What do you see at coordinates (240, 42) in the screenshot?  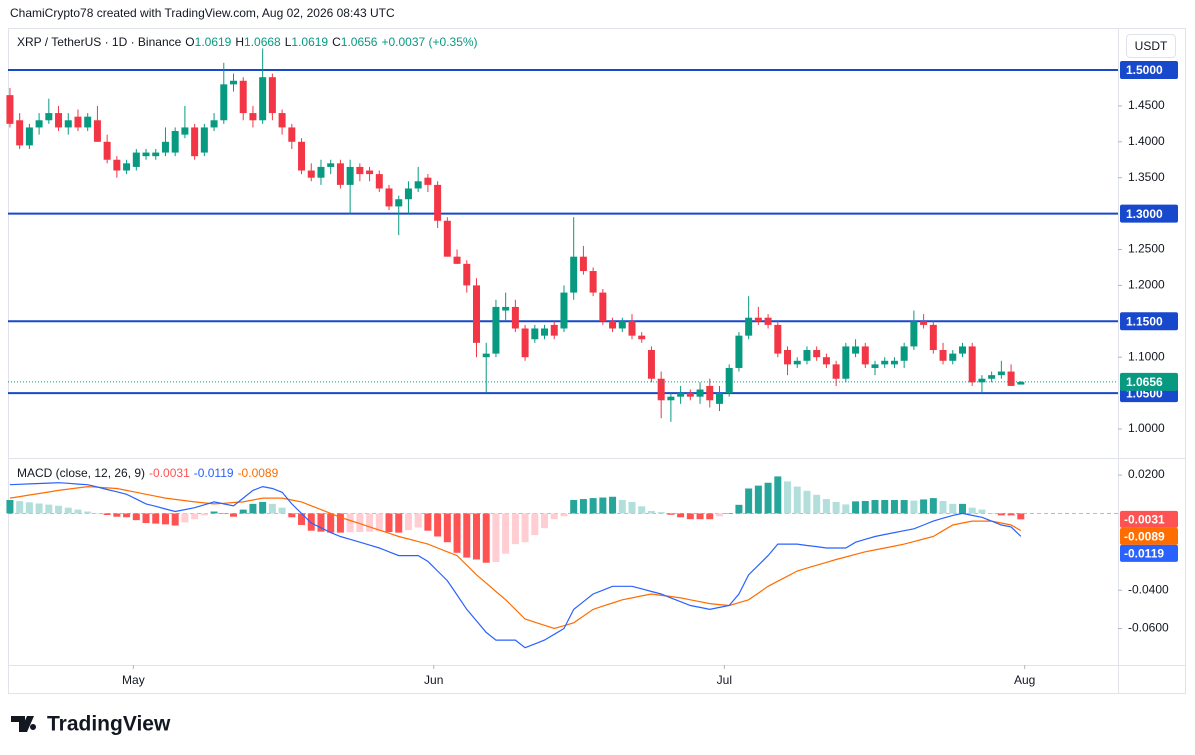 I see `ohlc-letter: H` at bounding box center [240, 42].